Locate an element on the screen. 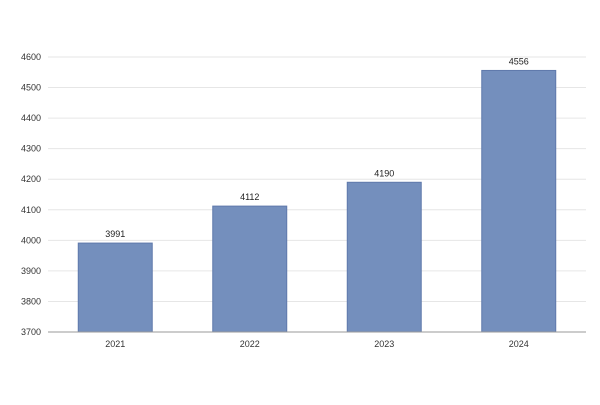 This screenshot has height=405, width=600. y-tick-label: 3800 is located at coordinates (31, 301).